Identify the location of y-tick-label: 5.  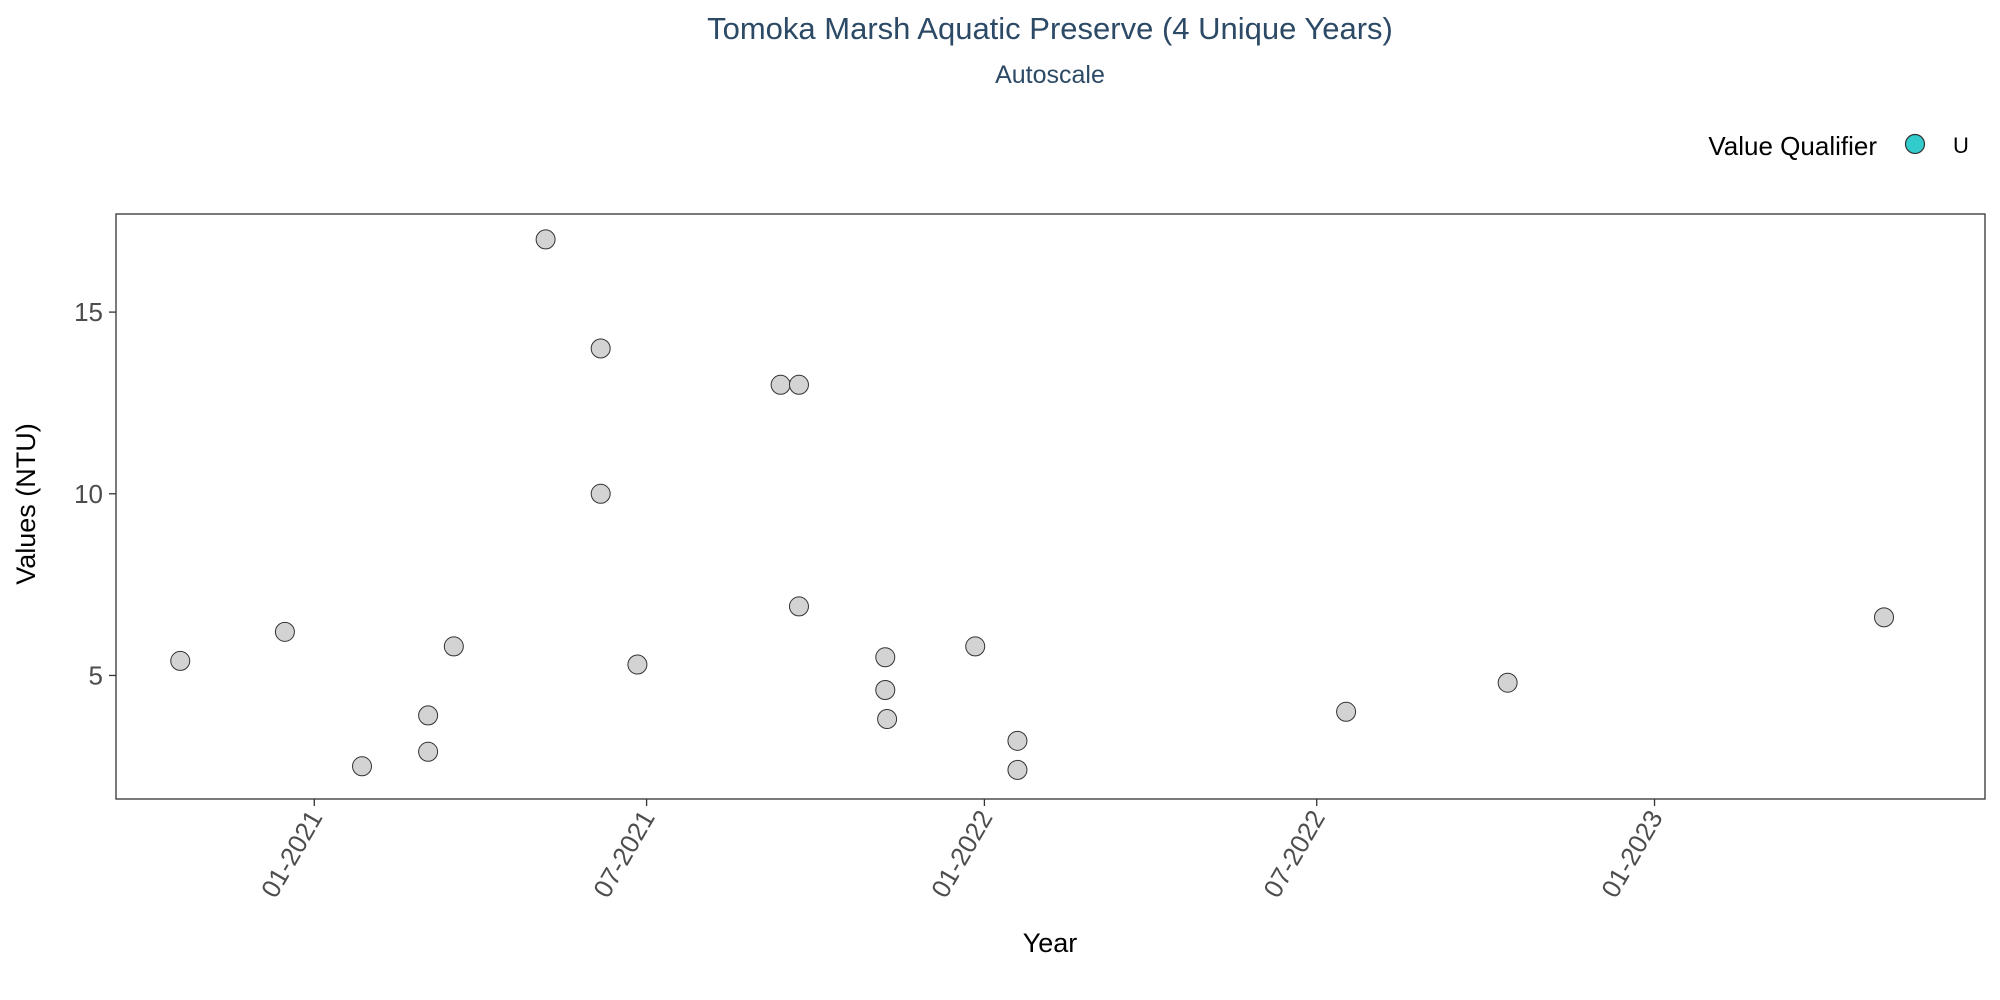
(96, 675).